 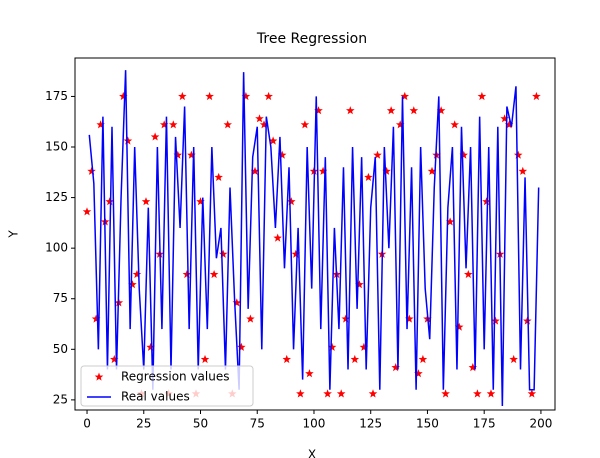 What do you see at coordinates (175, 377) in the screenshot?
I see `legend-label: Regression values` at bounding box center [175, 377].